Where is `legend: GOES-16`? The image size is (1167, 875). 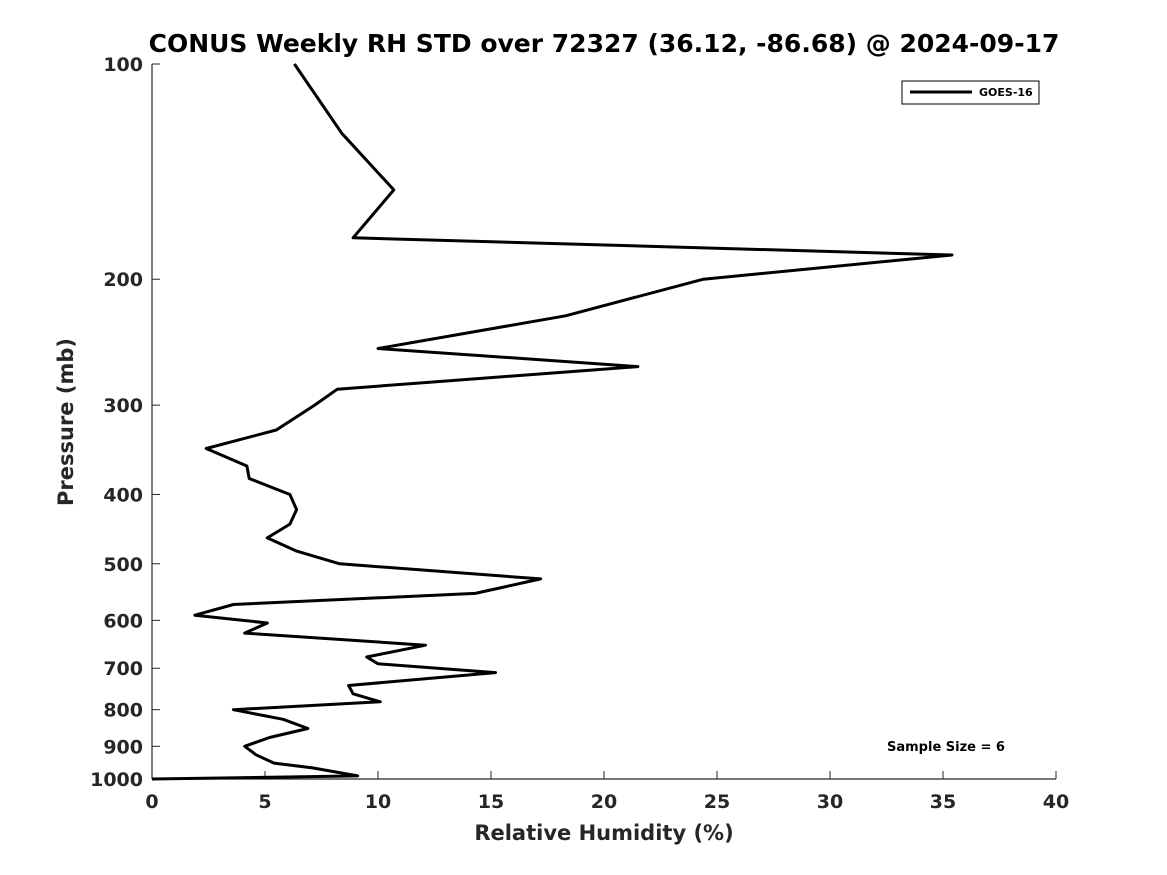 legend: GOES-16 is located at coordinates (970, 92).